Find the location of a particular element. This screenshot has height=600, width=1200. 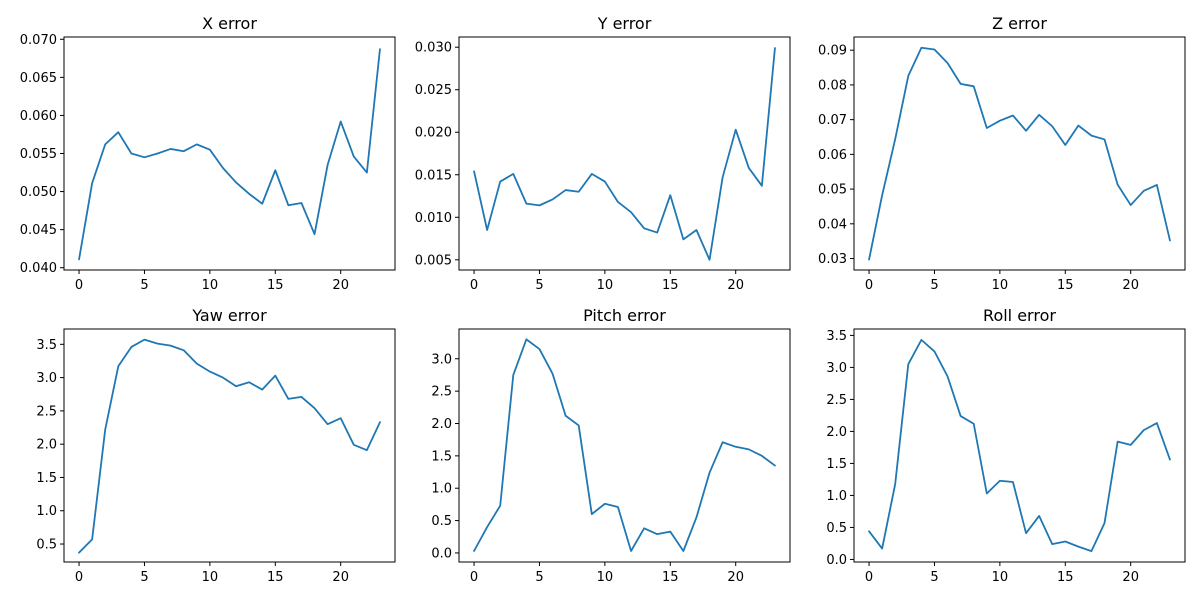

y-tick-label: 0.005 is located at coordinates (433, 260).